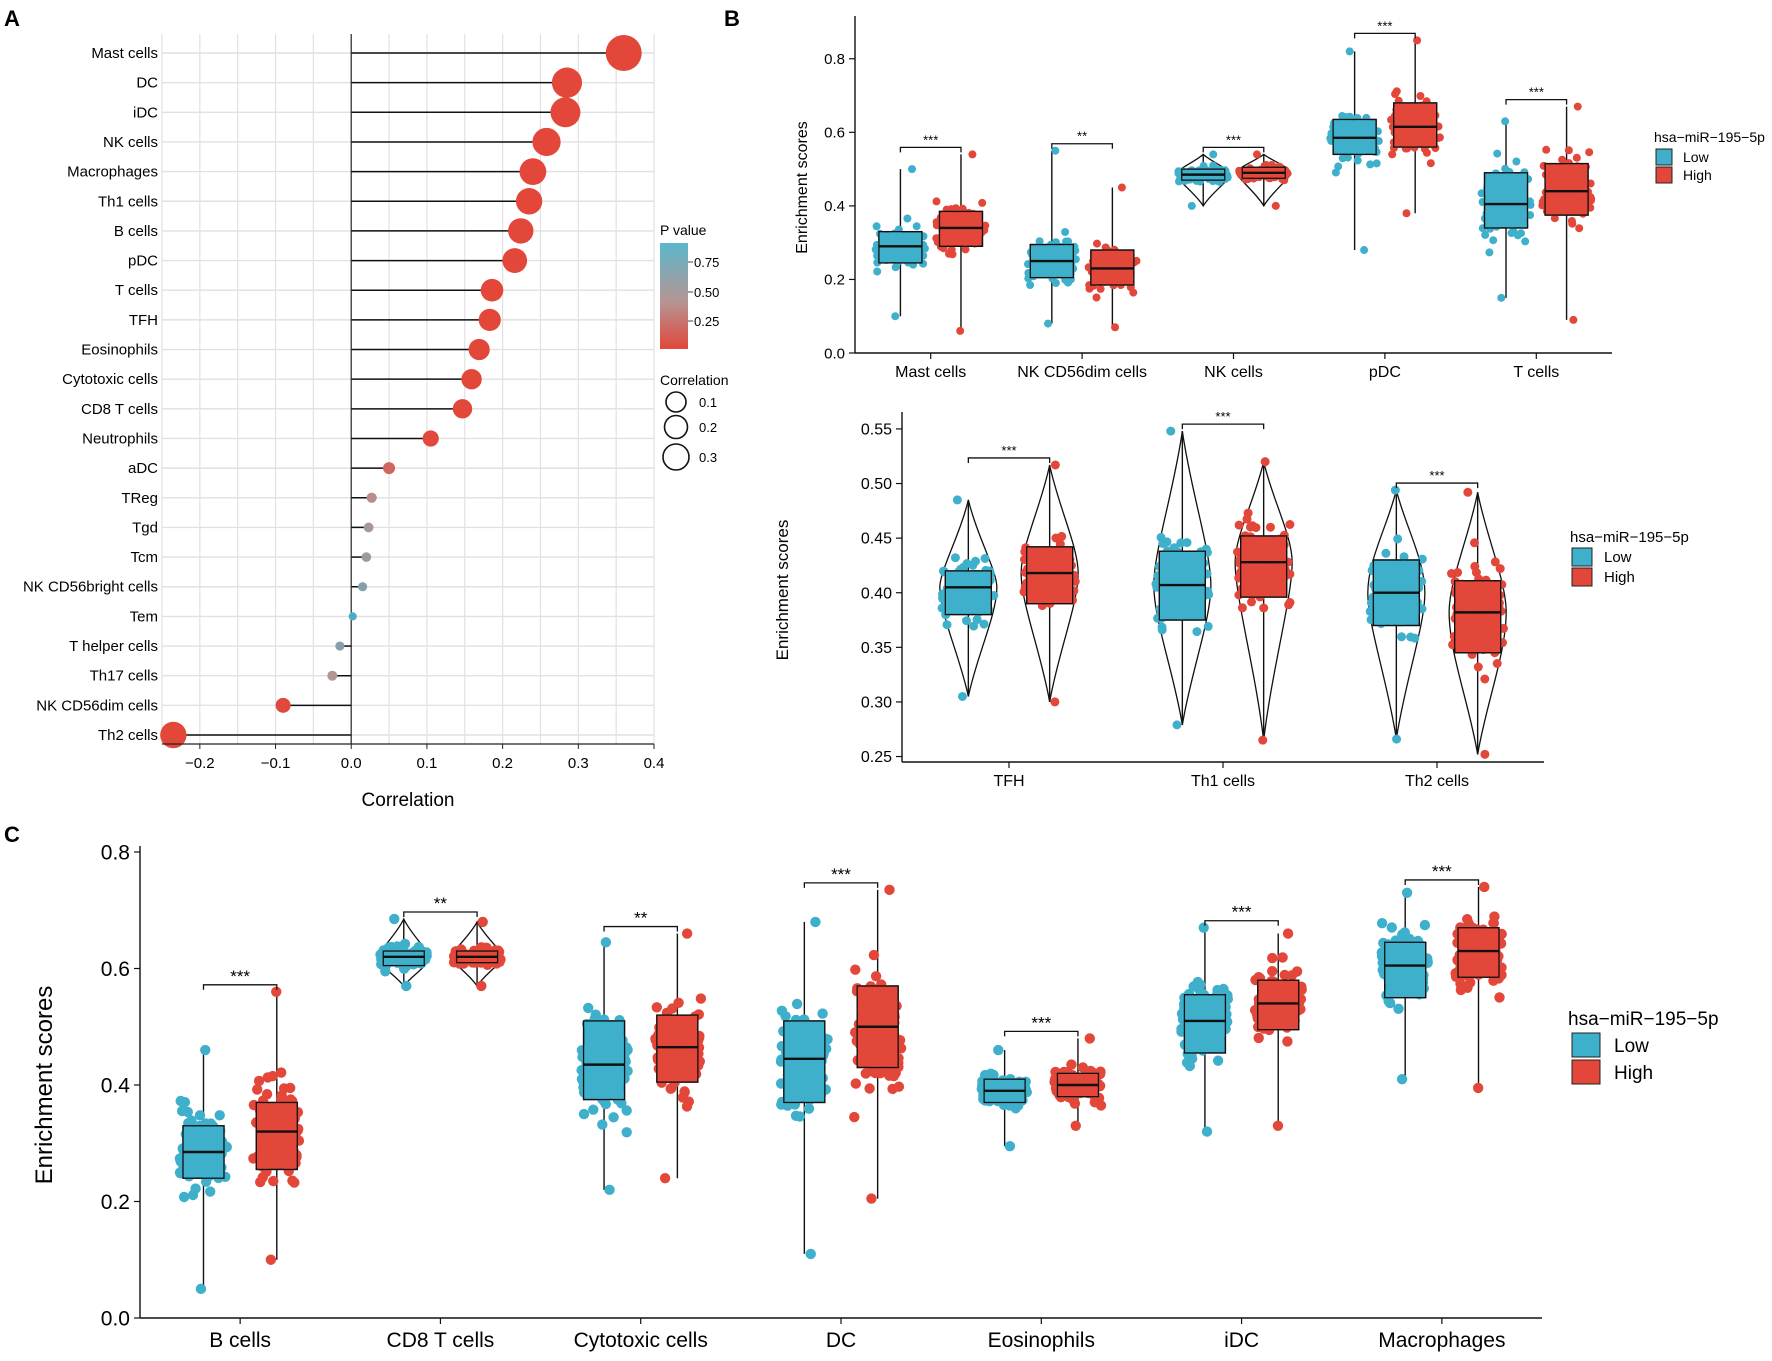 The width and height of the screenshot is (1772, 1361). What do you see at coordinates (1038, 250) in the screenshot?
I see `point-low-nk-cd56dim-cells` at bounding box center [1038, 250].